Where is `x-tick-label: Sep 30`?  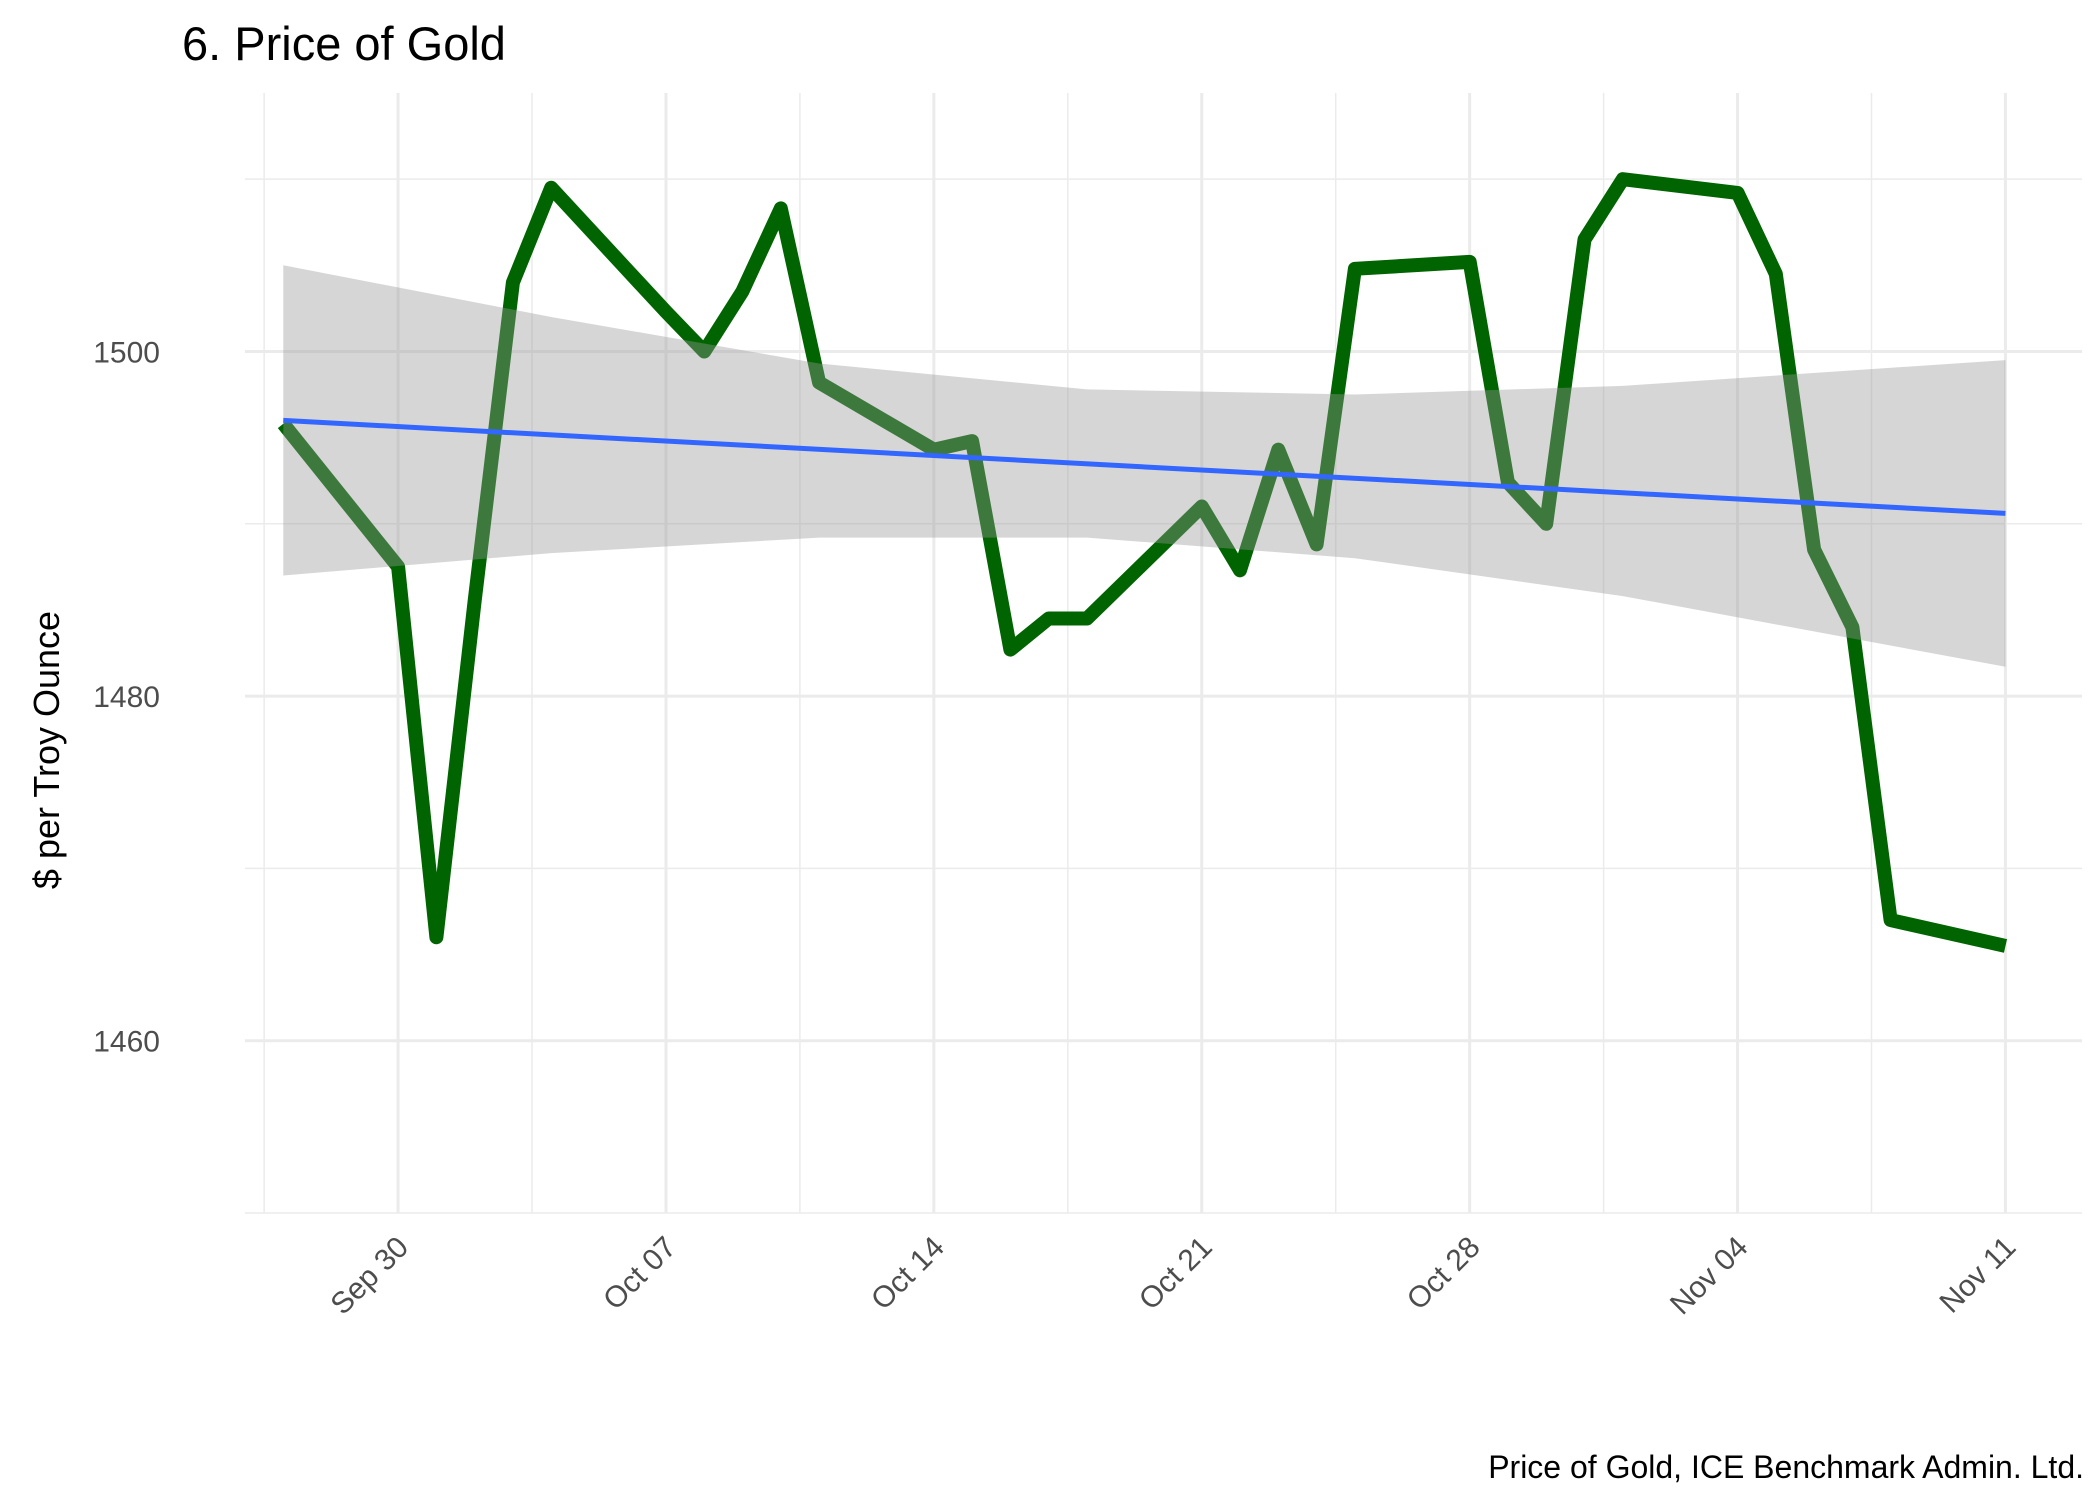
x-tick-label: Sep 30 is located at coordinates (369, 1276).